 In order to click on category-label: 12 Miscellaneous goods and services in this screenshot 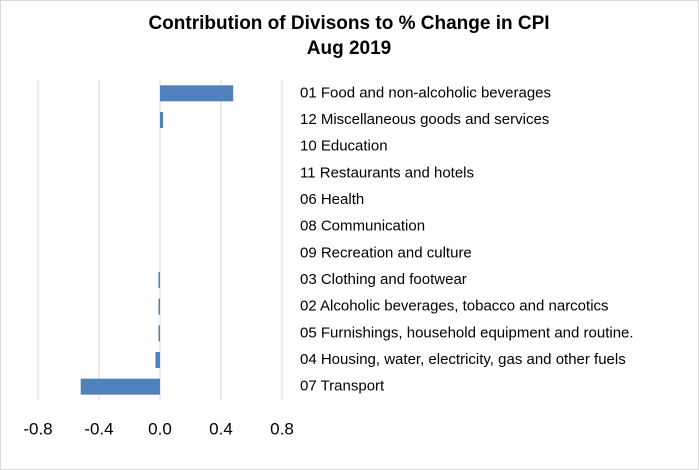, I will do `click(424, 119)`.